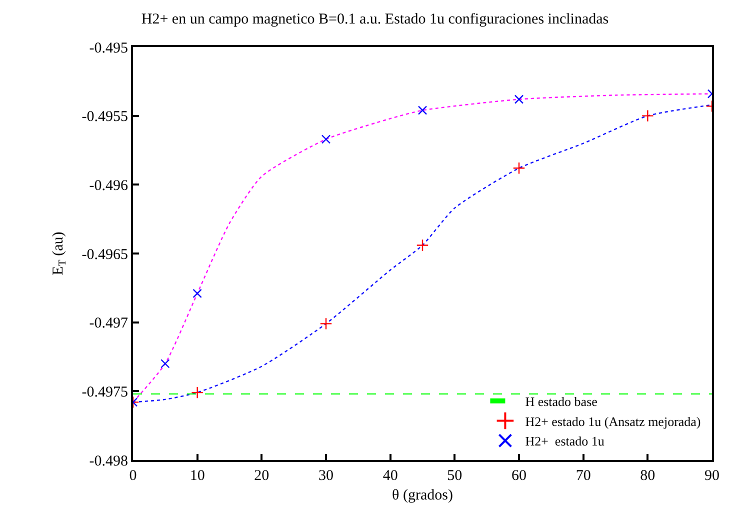 This screenshot has height=516, width=750. What do you see at coordinates (108, 461) in the screenshot?
I see `y-tick-label: -0.498` at bounding box center [108, 461].